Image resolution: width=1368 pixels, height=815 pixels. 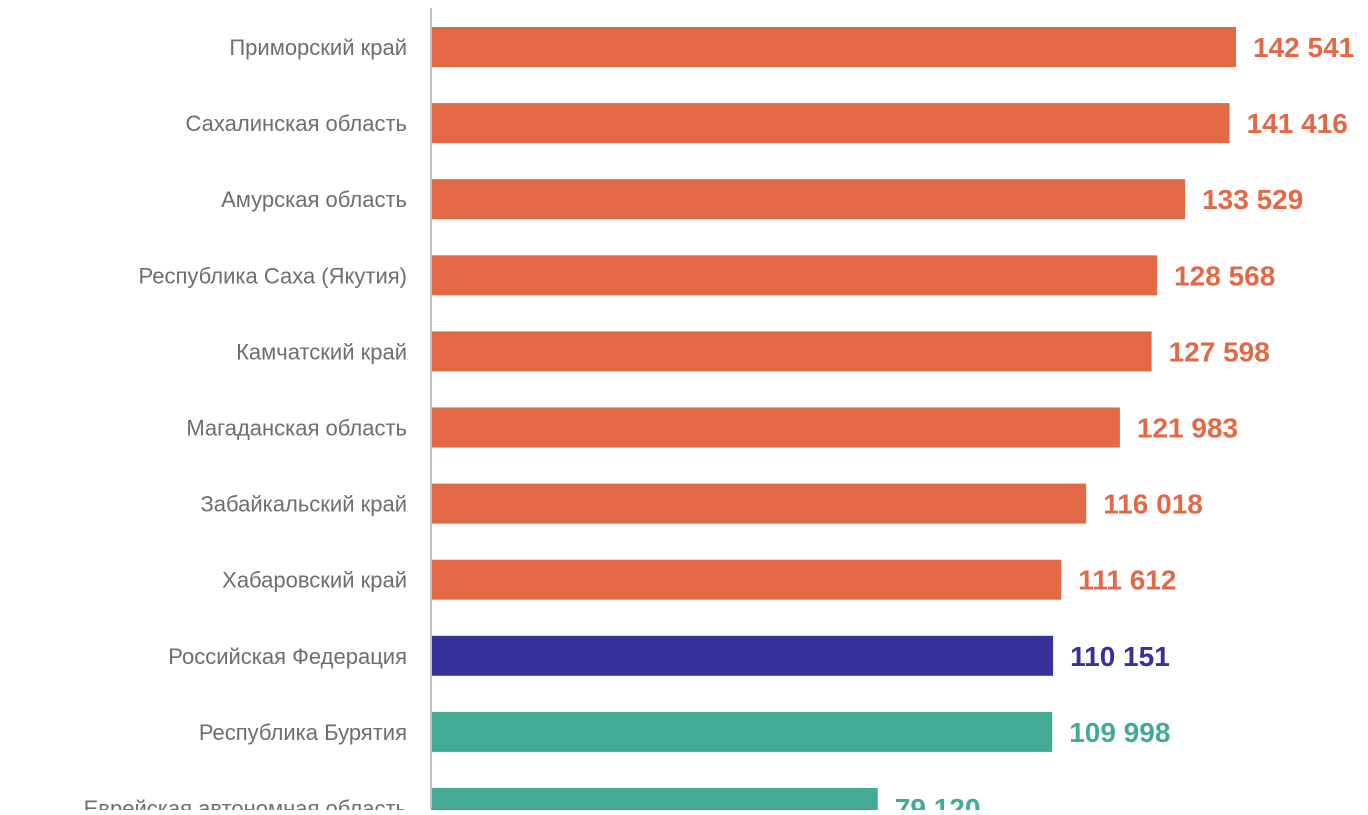 I want to click on value-label: 109 998, so click(x=1119, y=732).